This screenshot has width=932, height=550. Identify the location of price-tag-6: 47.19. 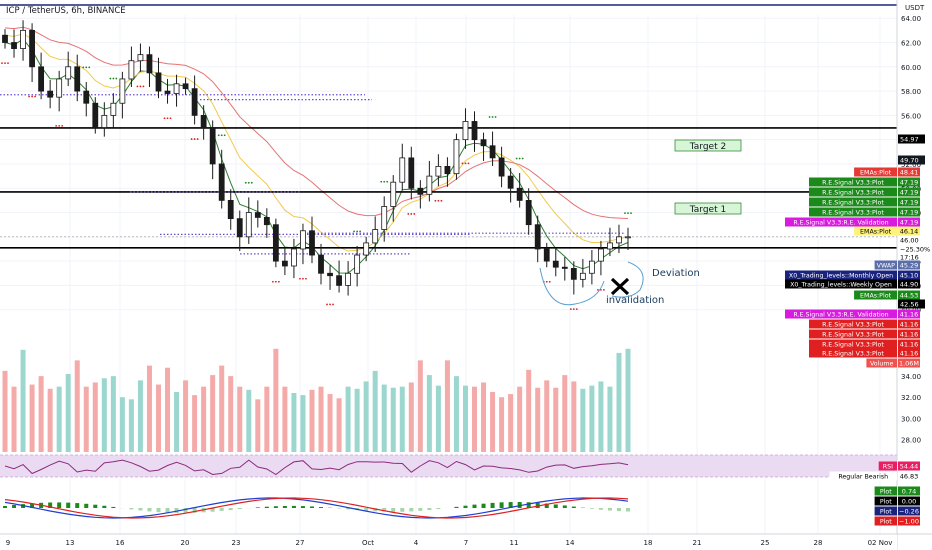
(909, 213).